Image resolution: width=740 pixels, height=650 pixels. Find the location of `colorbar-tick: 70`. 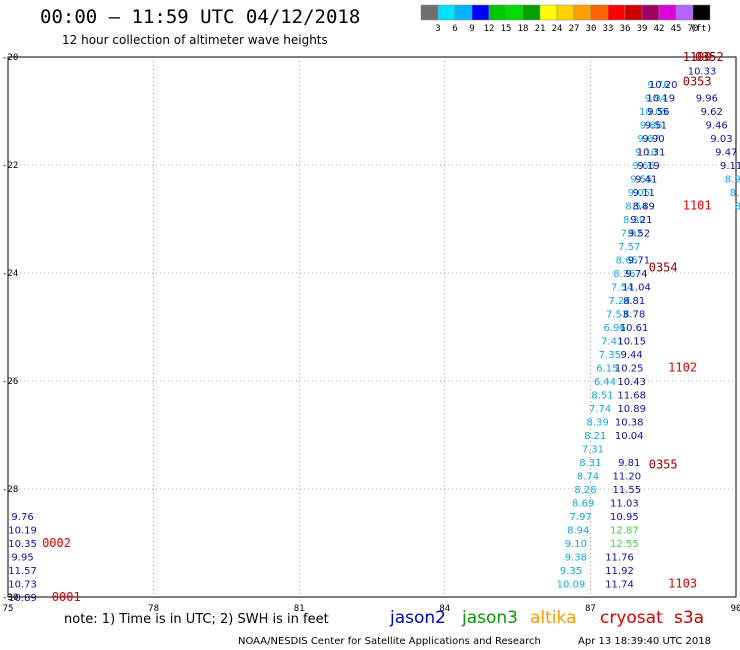

colorbar-tick: 70 is located at coordinates (693, 29).